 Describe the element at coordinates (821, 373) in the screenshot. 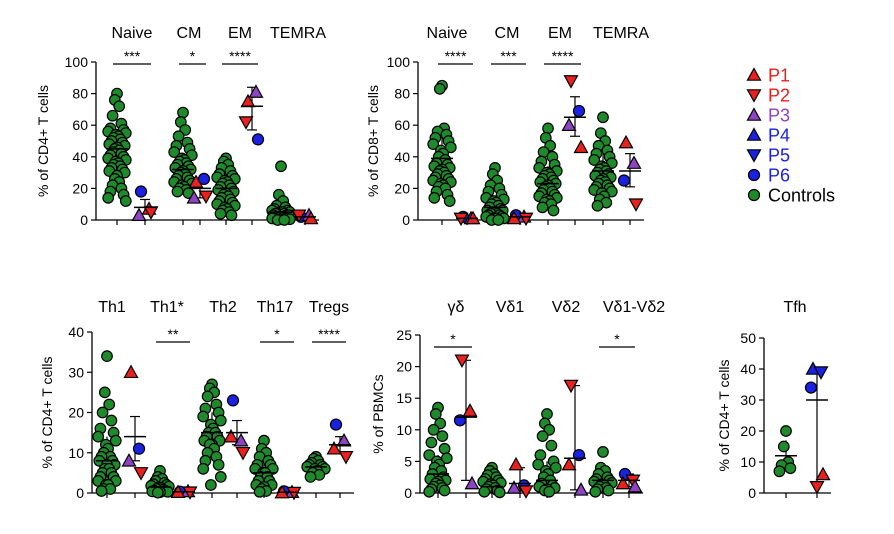

I see `patient-point-p5` at that location.